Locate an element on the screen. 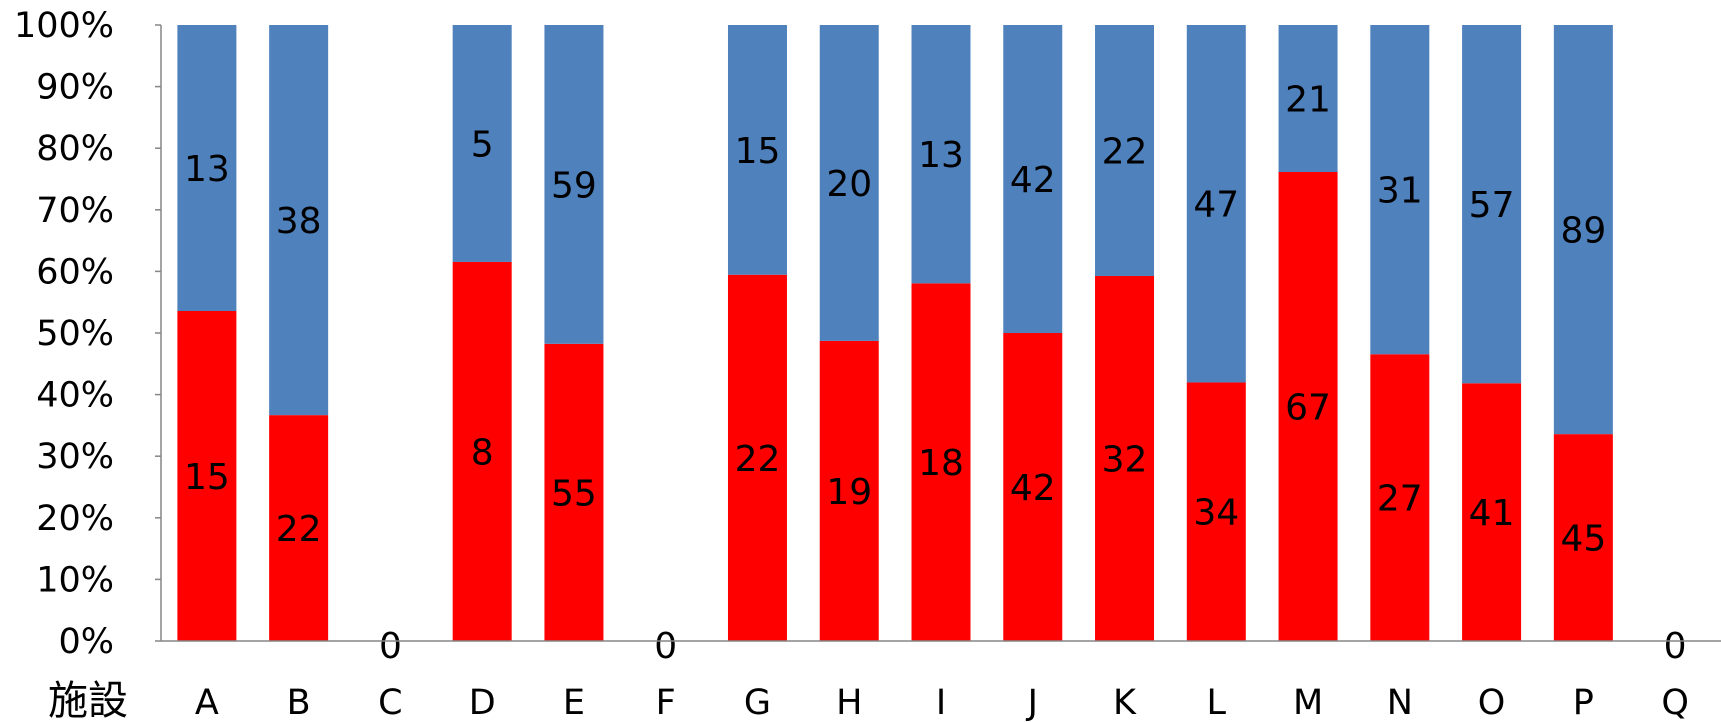  x-tick-label: H is located at coordinates (849, 702).